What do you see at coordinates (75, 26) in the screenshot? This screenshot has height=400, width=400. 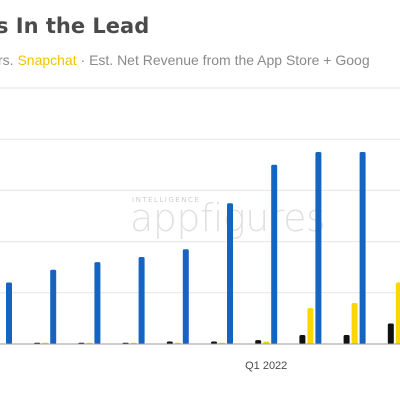 I see `chart-title: s In the Lead` at bounding box center [75, 26].